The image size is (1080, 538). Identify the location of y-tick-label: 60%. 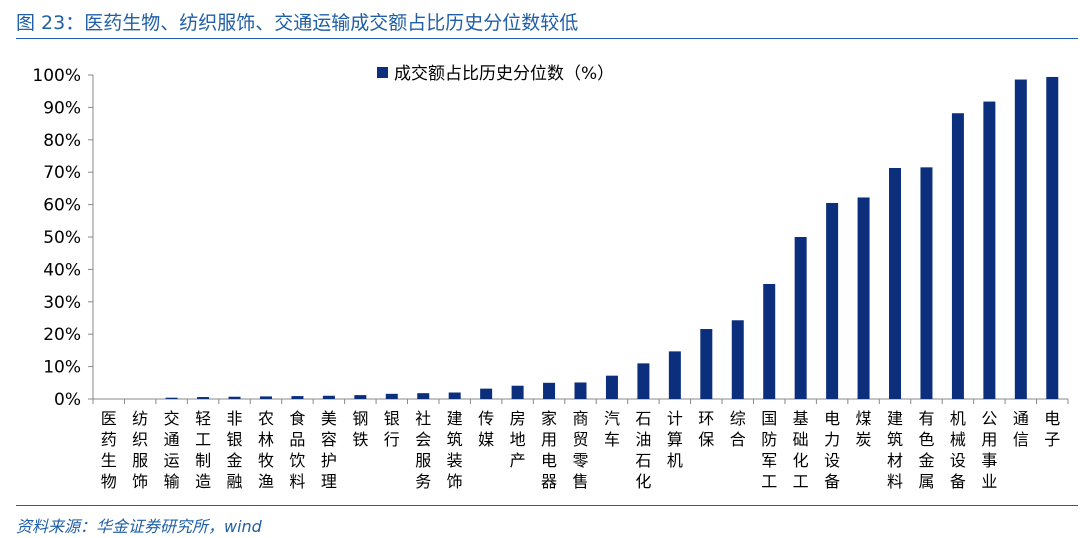
(62, 206).